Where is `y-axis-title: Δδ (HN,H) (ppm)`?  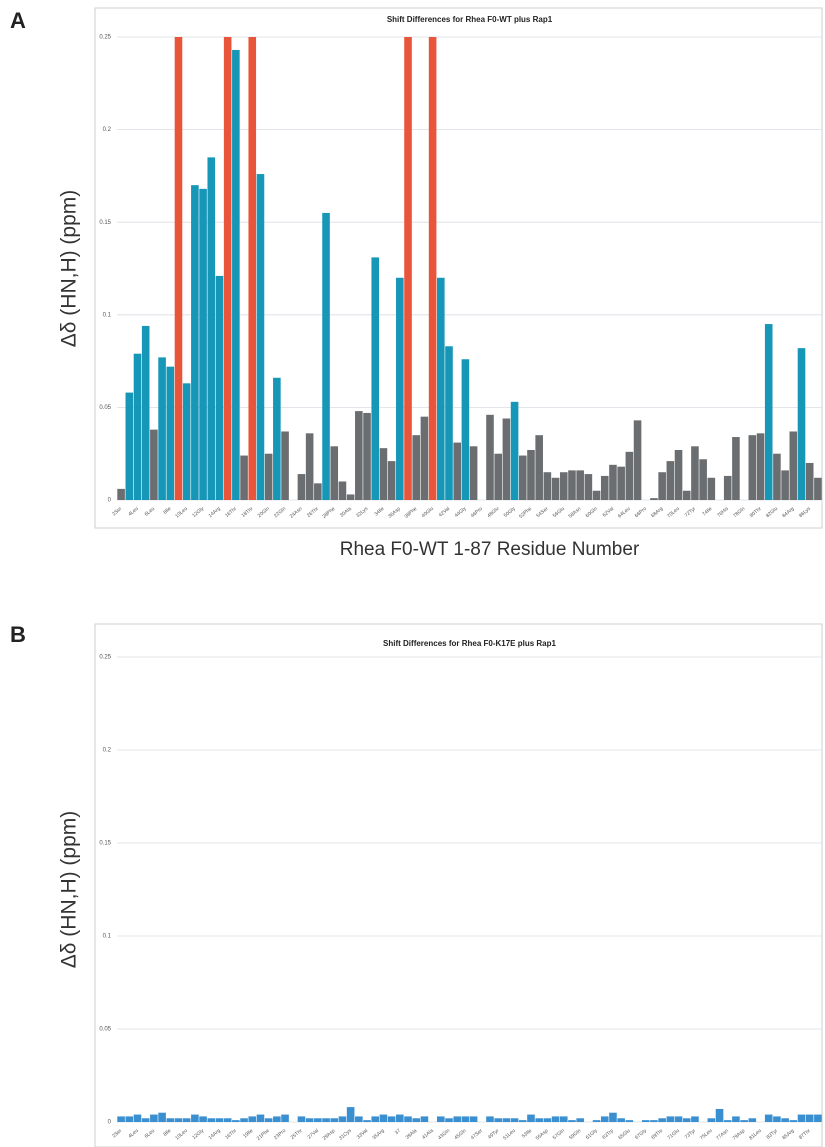
y-axis-title: Δδ (HN,H) (ppm) is located at coordinates (69, 890).